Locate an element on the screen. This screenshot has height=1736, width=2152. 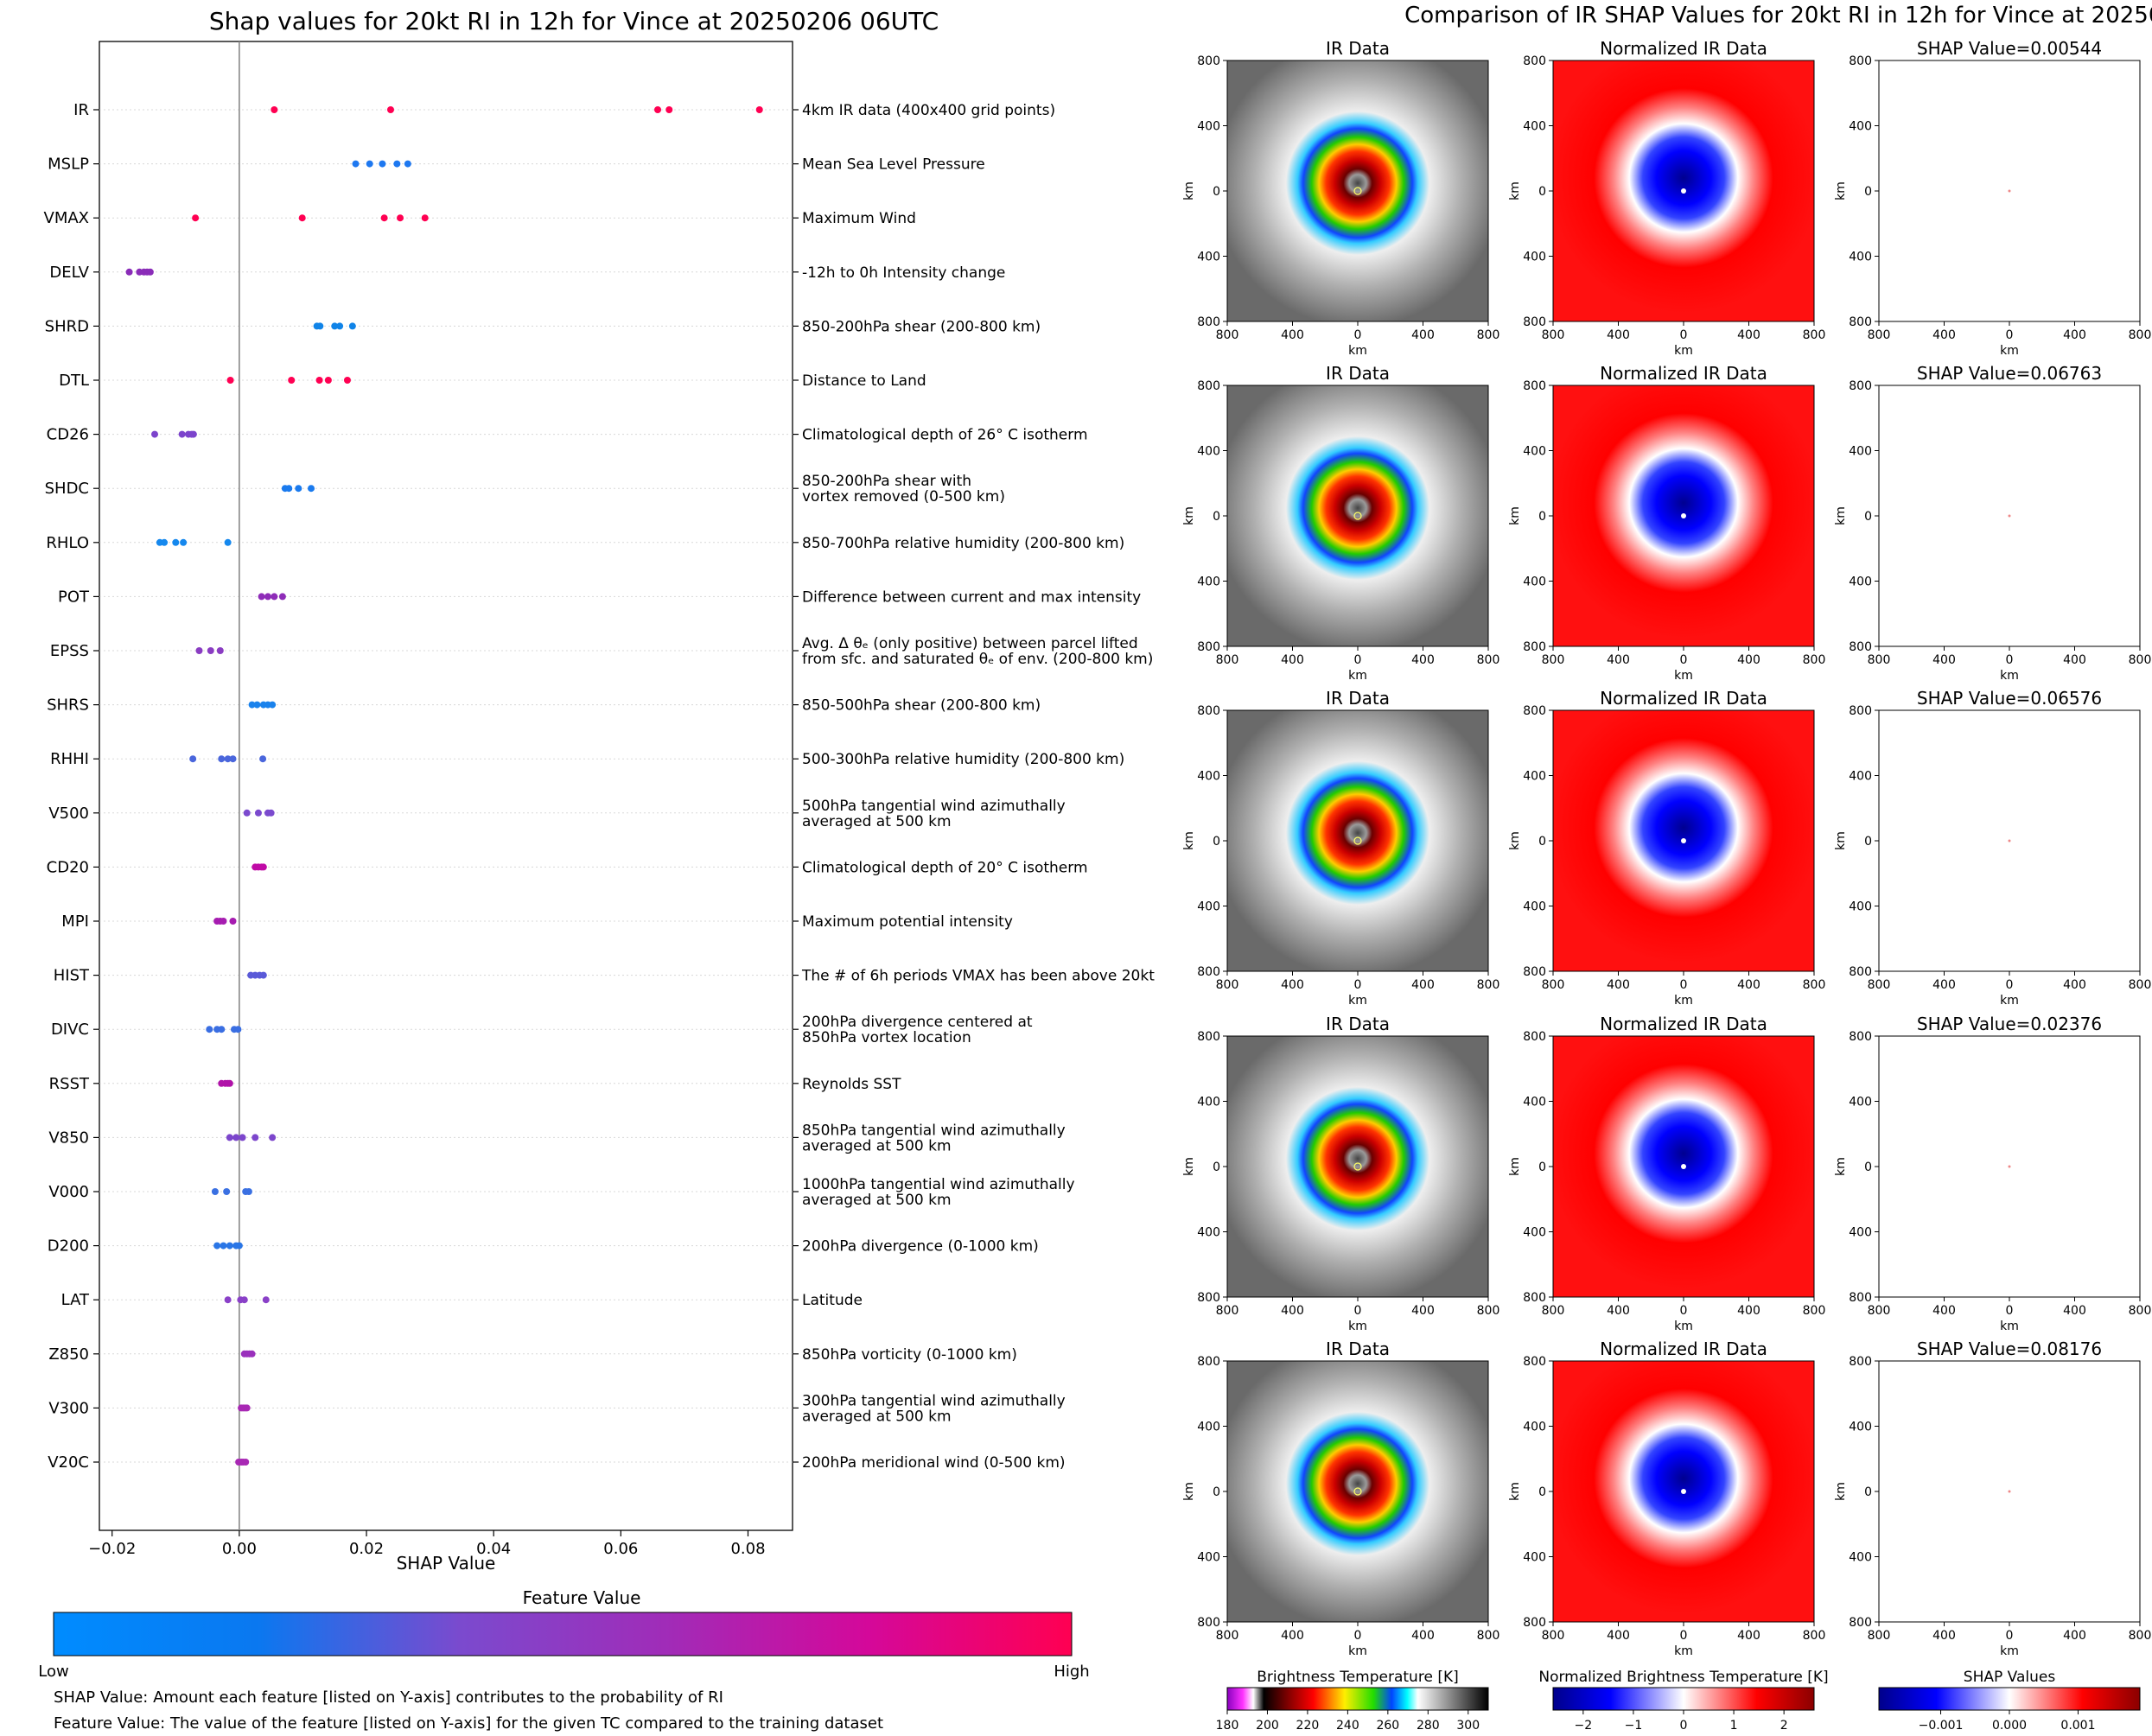
feature-label: V500 is located at coordinates (68, 813).